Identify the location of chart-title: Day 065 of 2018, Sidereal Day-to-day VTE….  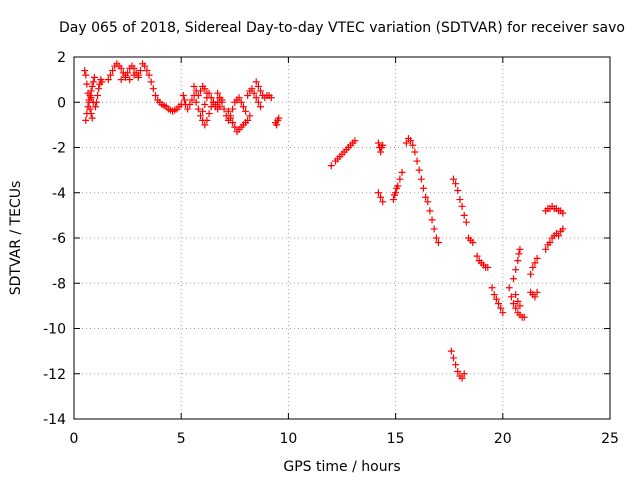
(342, 28).